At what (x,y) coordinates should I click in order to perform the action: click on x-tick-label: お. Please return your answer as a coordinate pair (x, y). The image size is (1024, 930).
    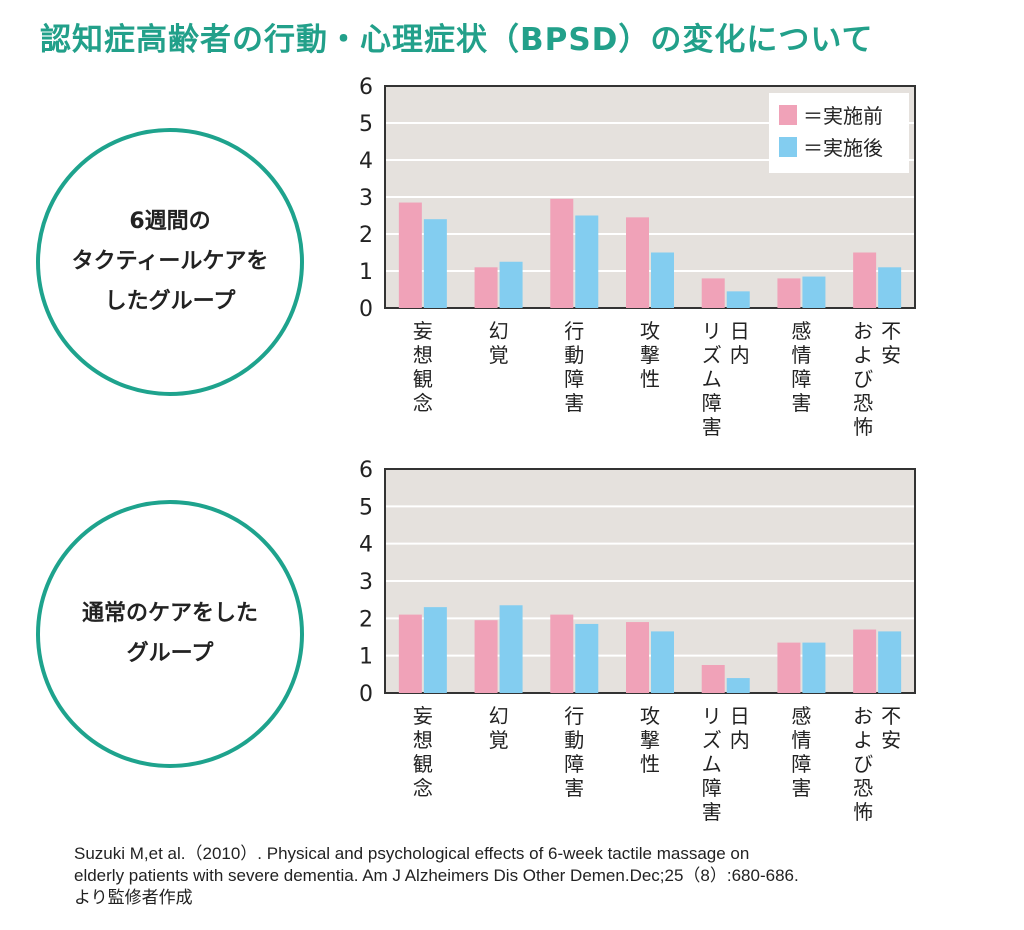
    Looking at the image, I should click on (863, 331).